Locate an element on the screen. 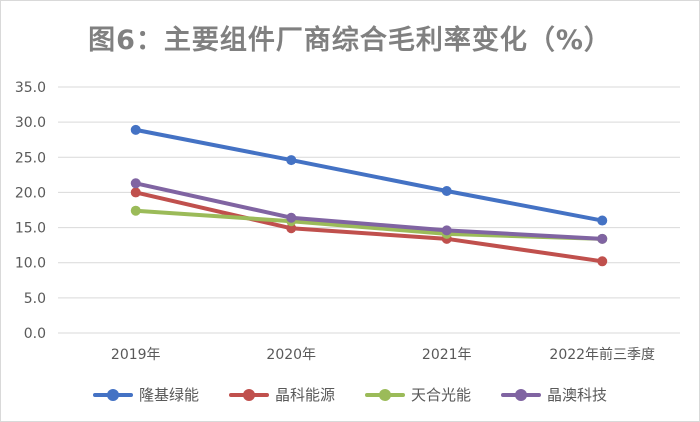 The image size is (700, 422). y-tick-label: 20.0 is located at coordinates (30, 193).